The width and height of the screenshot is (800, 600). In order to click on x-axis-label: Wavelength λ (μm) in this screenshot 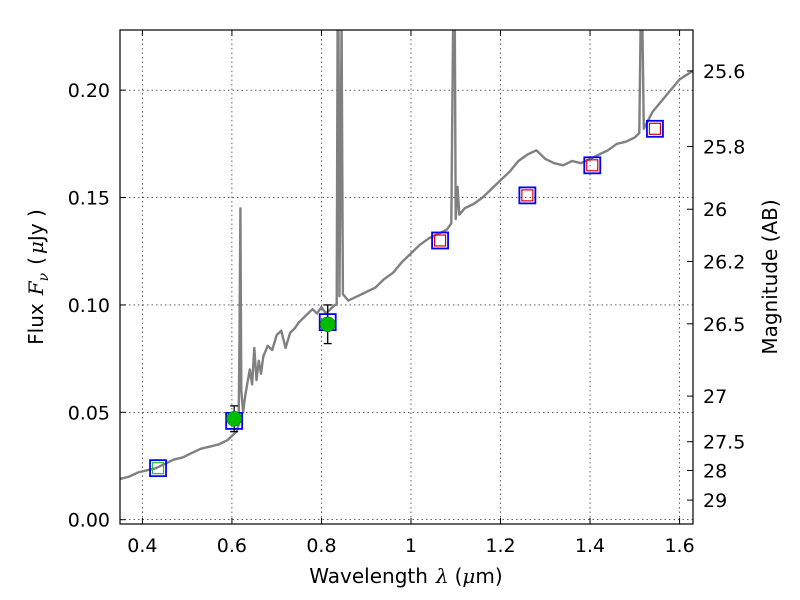, I will do `click(405, 576)`.